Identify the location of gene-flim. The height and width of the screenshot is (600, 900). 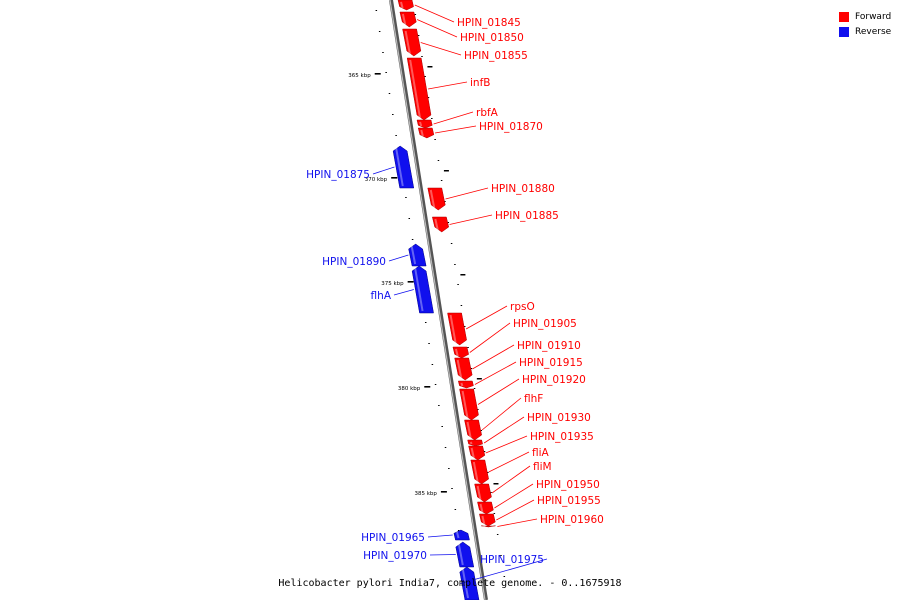
(483, 493).